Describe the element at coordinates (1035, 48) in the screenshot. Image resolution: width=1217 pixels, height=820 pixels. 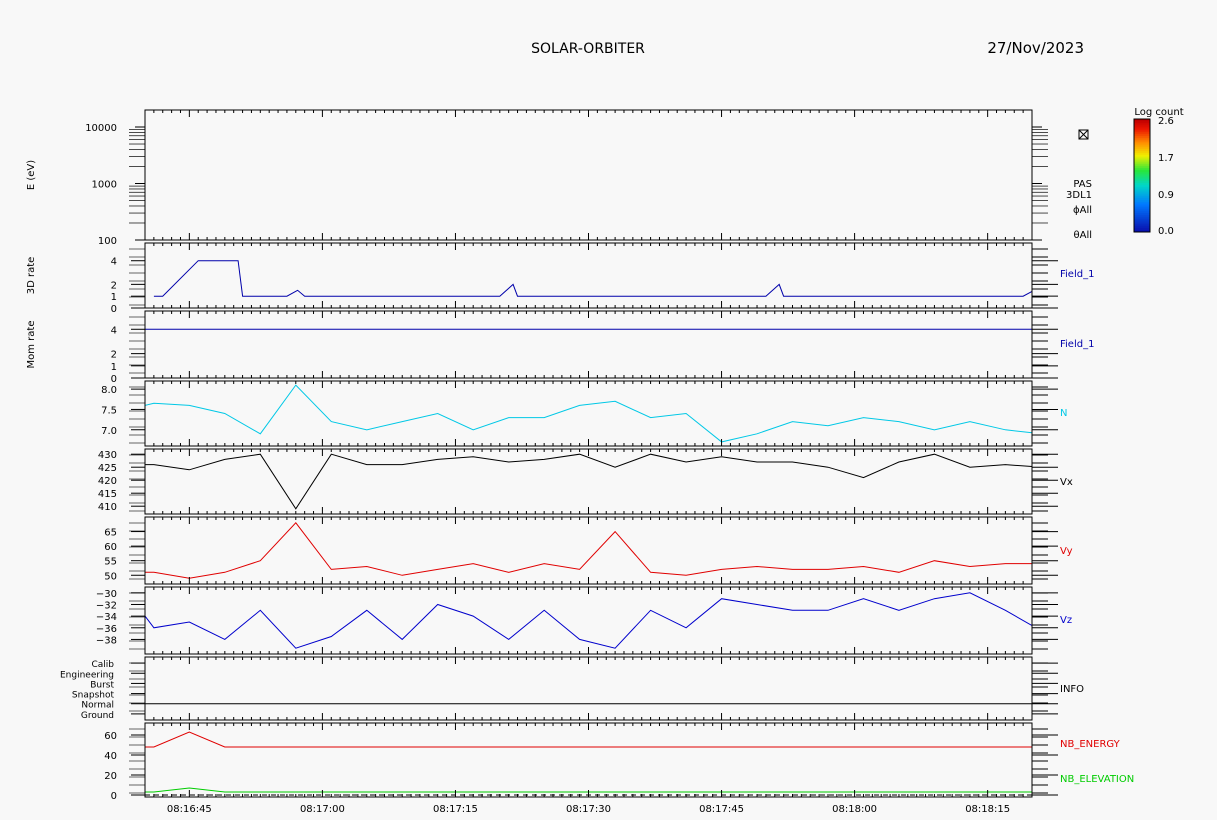
I see `figure-date: 27/Nov/2023` at that location.